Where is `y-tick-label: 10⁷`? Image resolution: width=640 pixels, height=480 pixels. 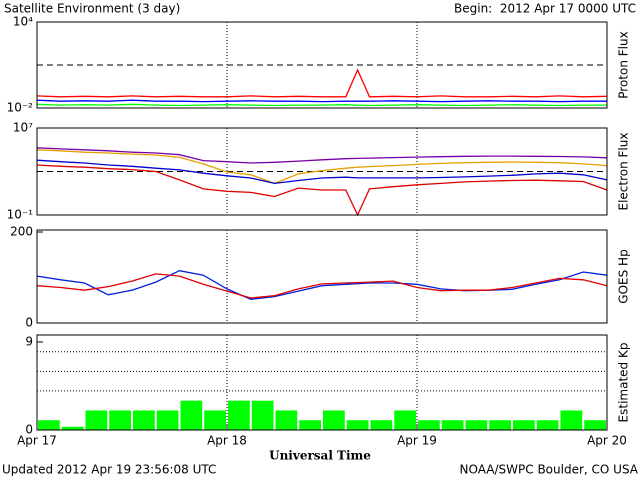 y-tick-label: 10⁷ is located at coordinates (23, 128).